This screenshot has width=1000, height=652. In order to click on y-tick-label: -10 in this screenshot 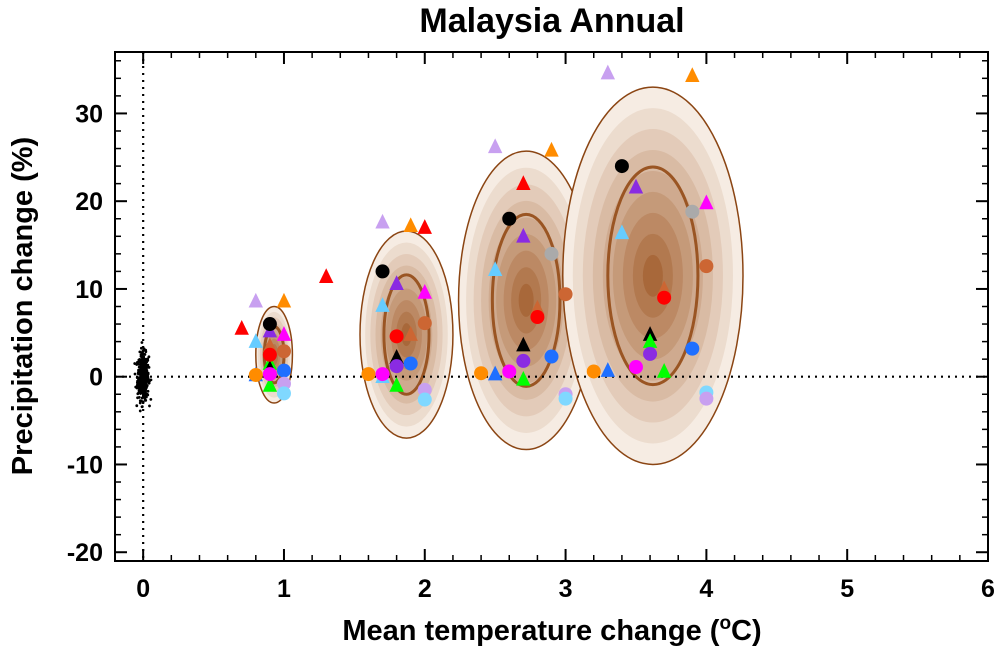, I will do `click(85, 465)`.